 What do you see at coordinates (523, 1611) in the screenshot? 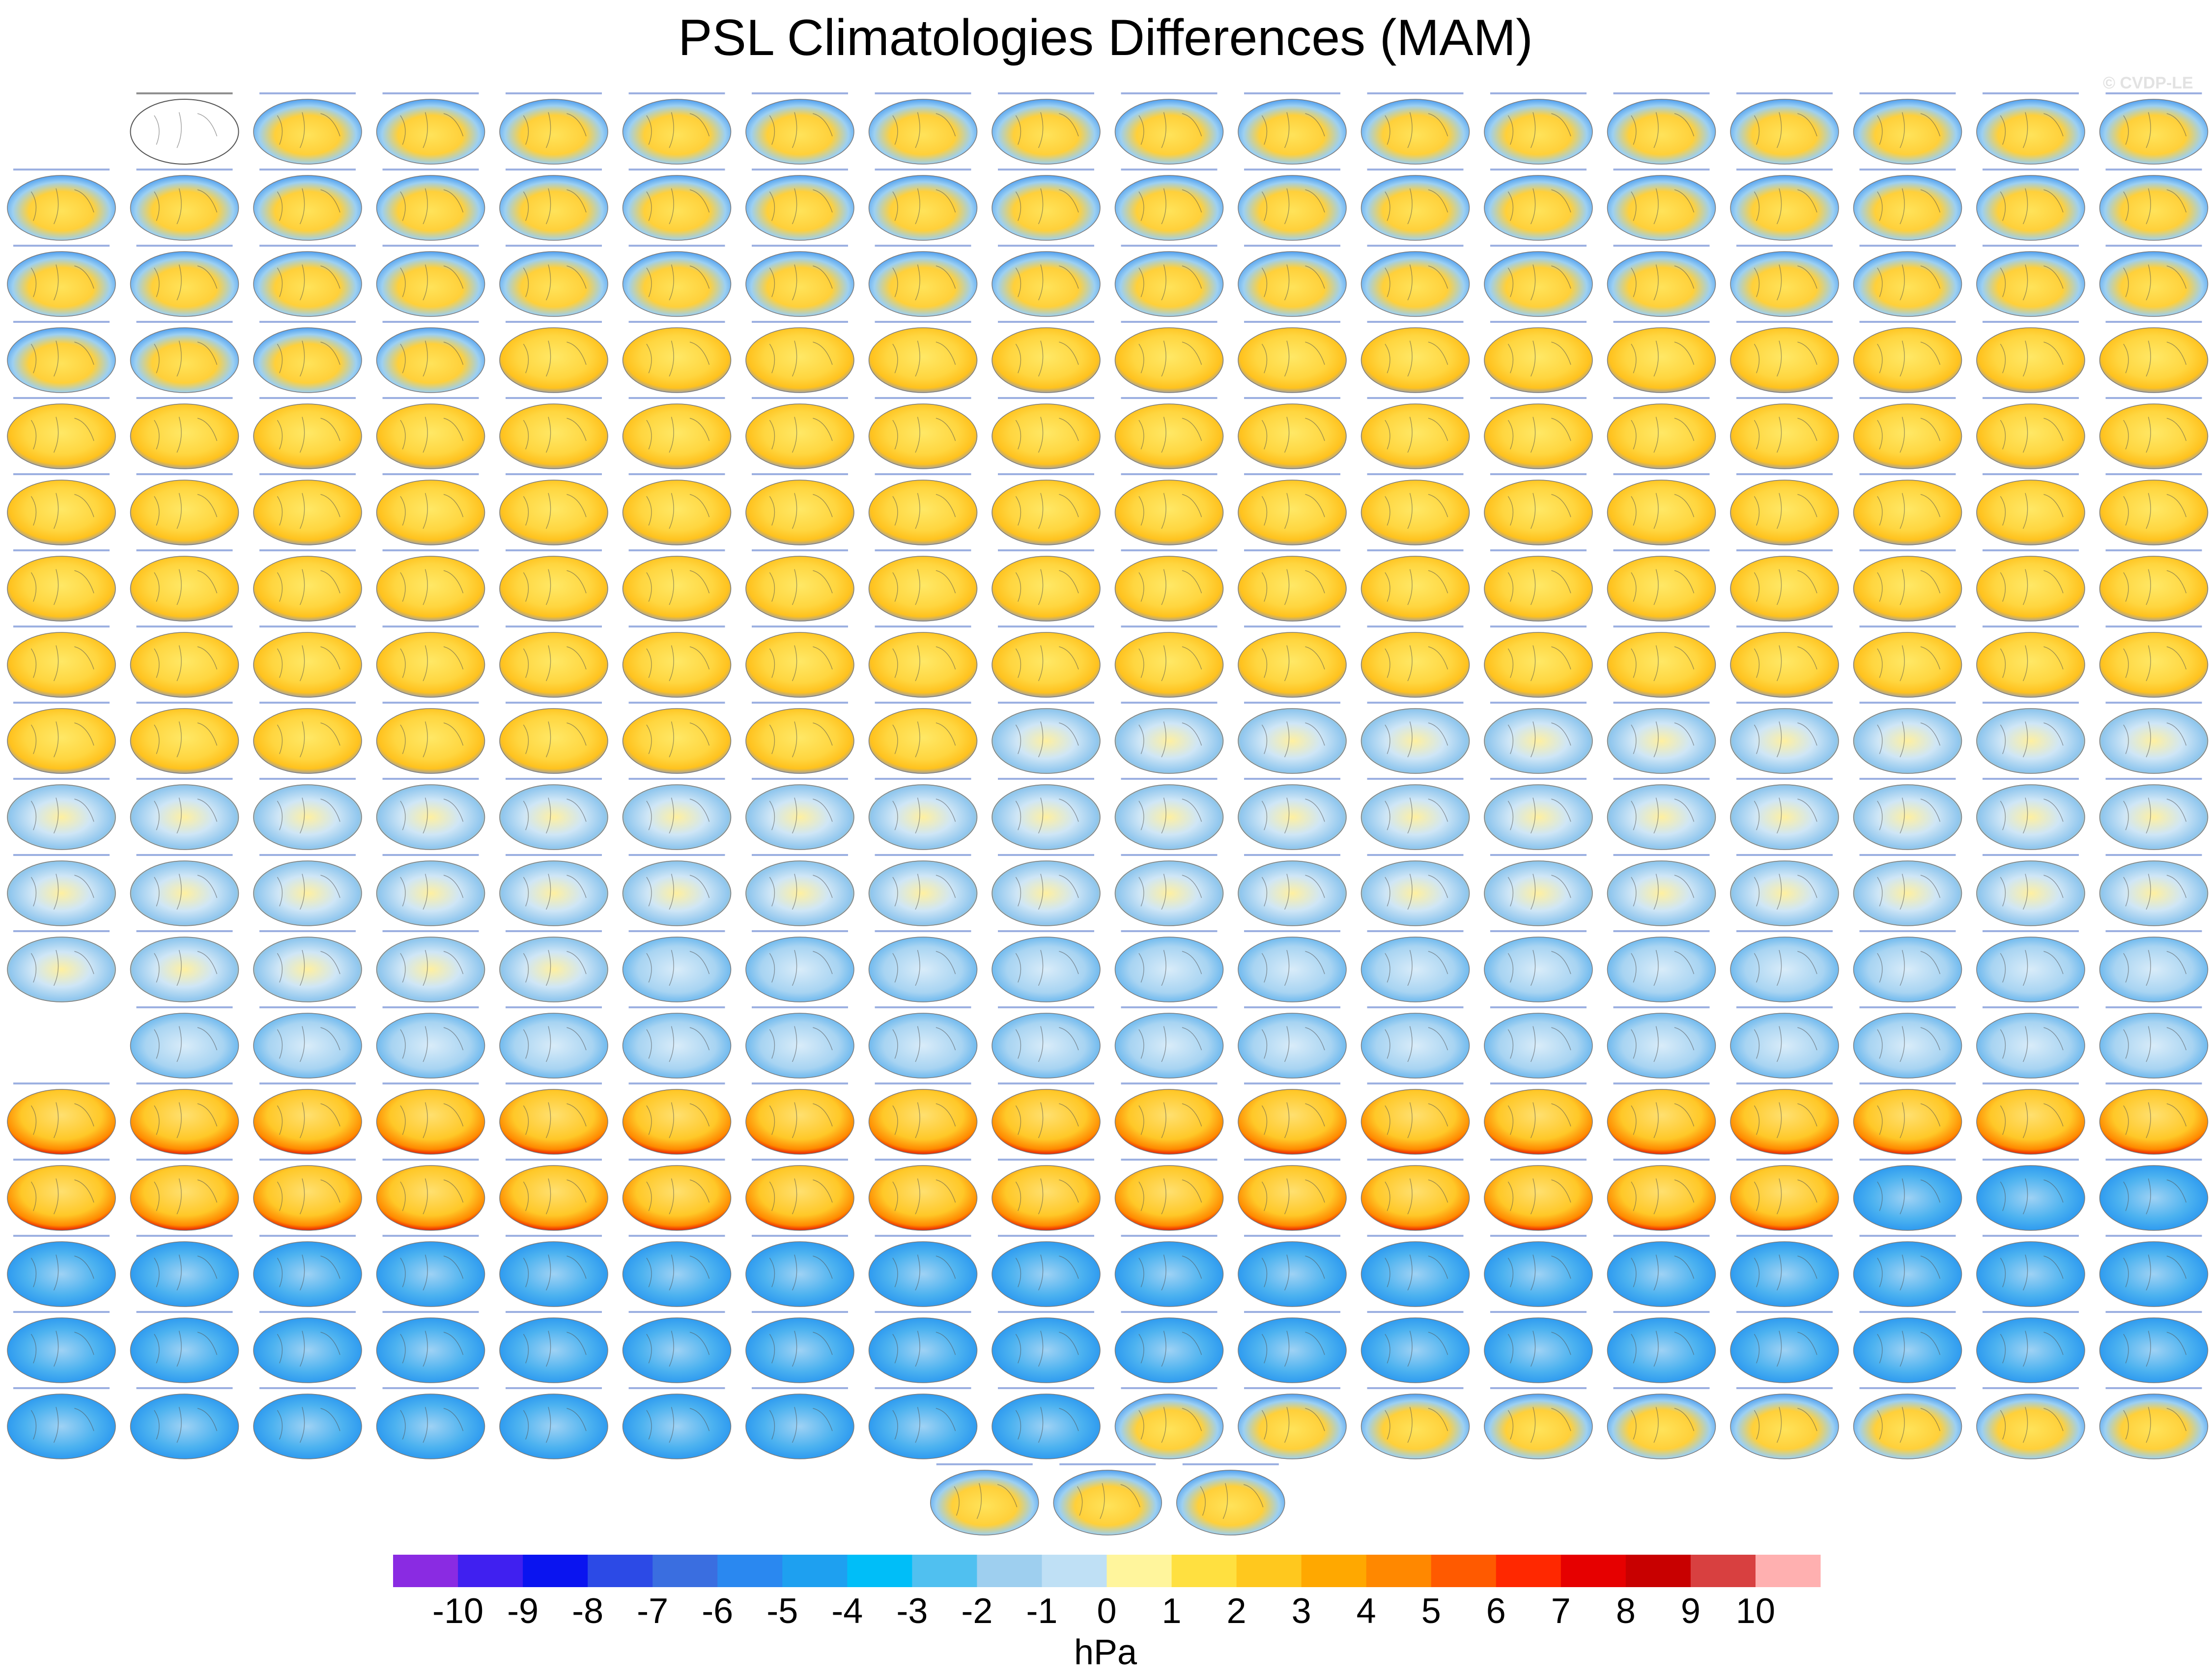
I see `colorbar-tick-label: -9` at bounding box center [523, 1611].